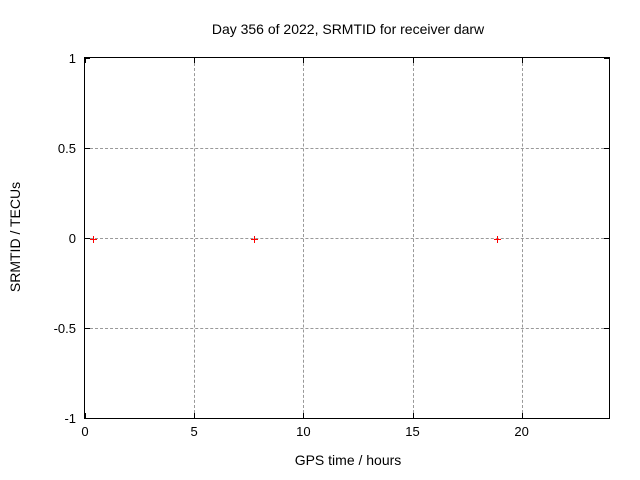 Image resolution: width=640 pixels, height=480 pixels. What do you see at coordinates (194, 431) in the screenshot?
I see `x-tick-label: 5` at bounding box center [194, 431].